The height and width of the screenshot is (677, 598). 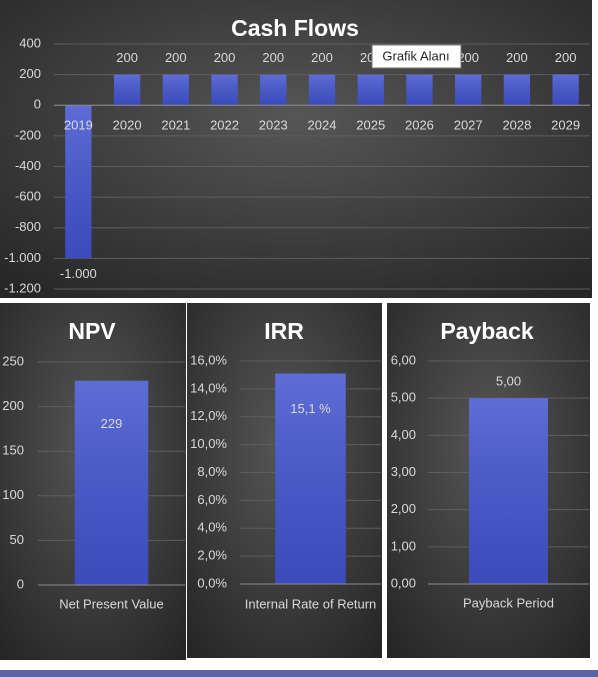 What do you see at coordinates (370, 124) in the screenshot?
I see `x-tick-label: 2025` at bounding box center [370, 124].